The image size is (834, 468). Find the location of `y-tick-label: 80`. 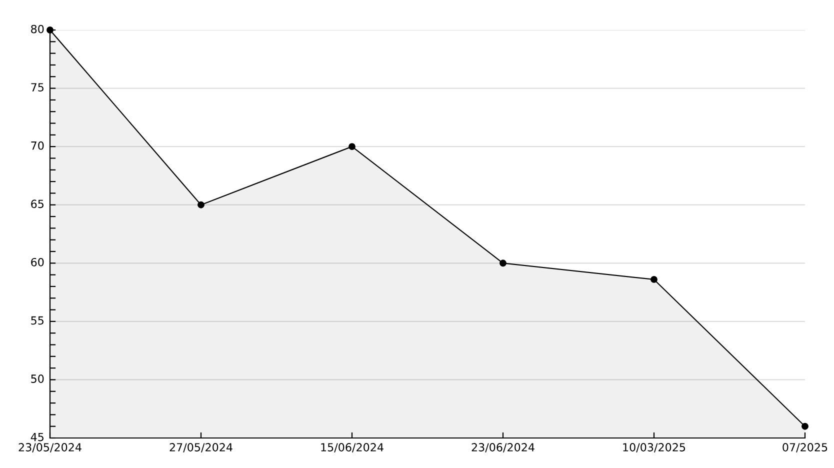

y-tick-label: 80 is located at coordinates (37, 29).